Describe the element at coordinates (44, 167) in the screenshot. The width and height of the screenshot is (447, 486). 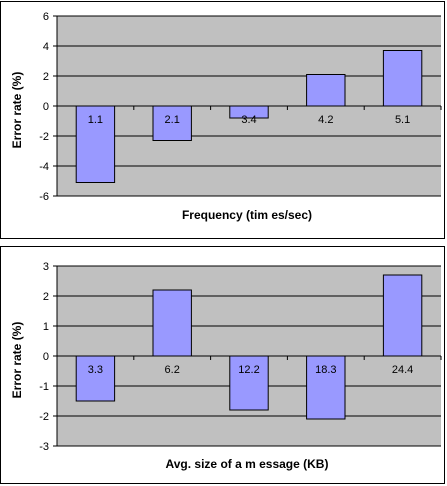
I see `y-tick-label: -4` at that location.